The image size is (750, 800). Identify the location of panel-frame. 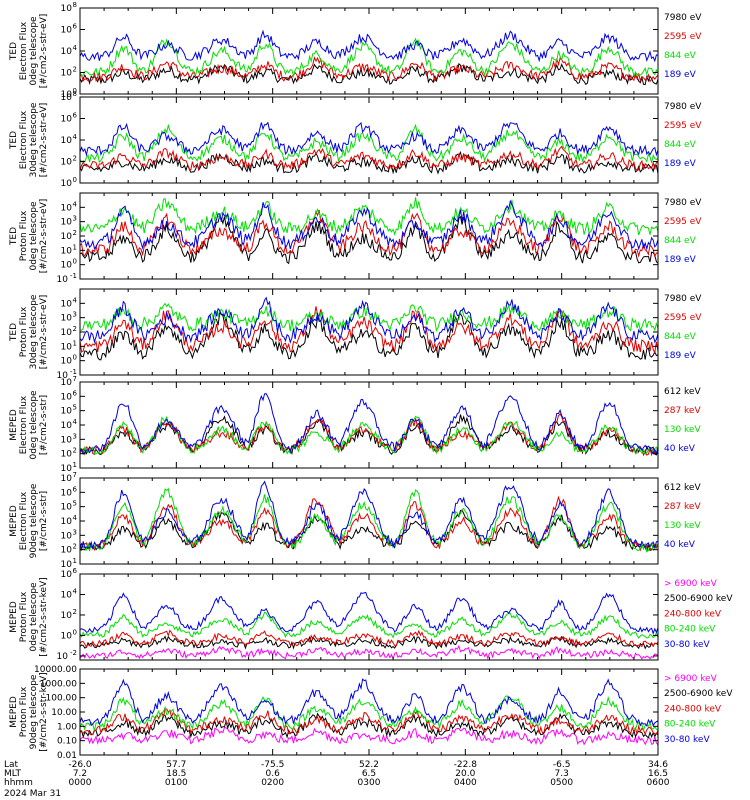
(369, 712).